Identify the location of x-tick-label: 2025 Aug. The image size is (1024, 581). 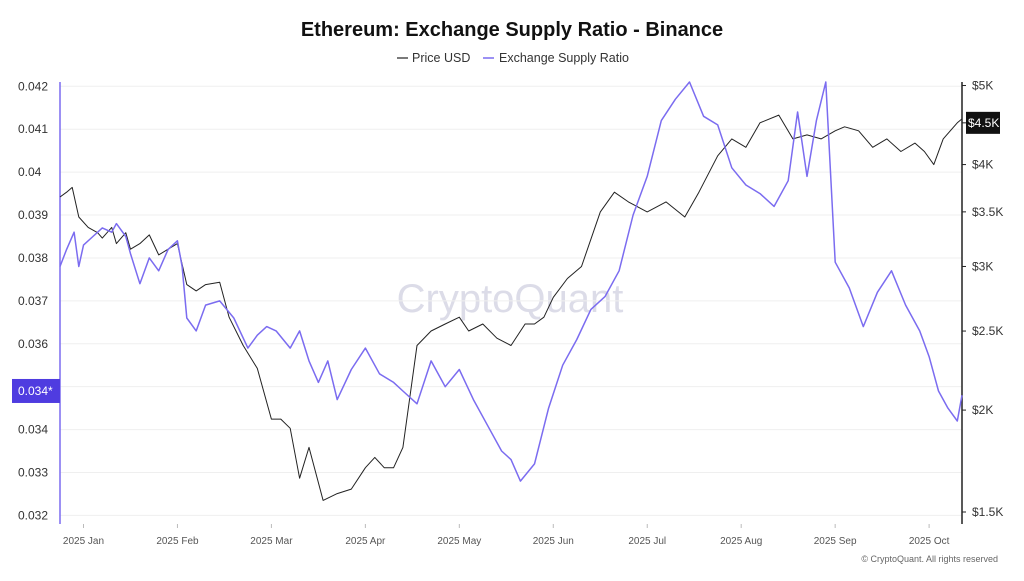
(741, 541).